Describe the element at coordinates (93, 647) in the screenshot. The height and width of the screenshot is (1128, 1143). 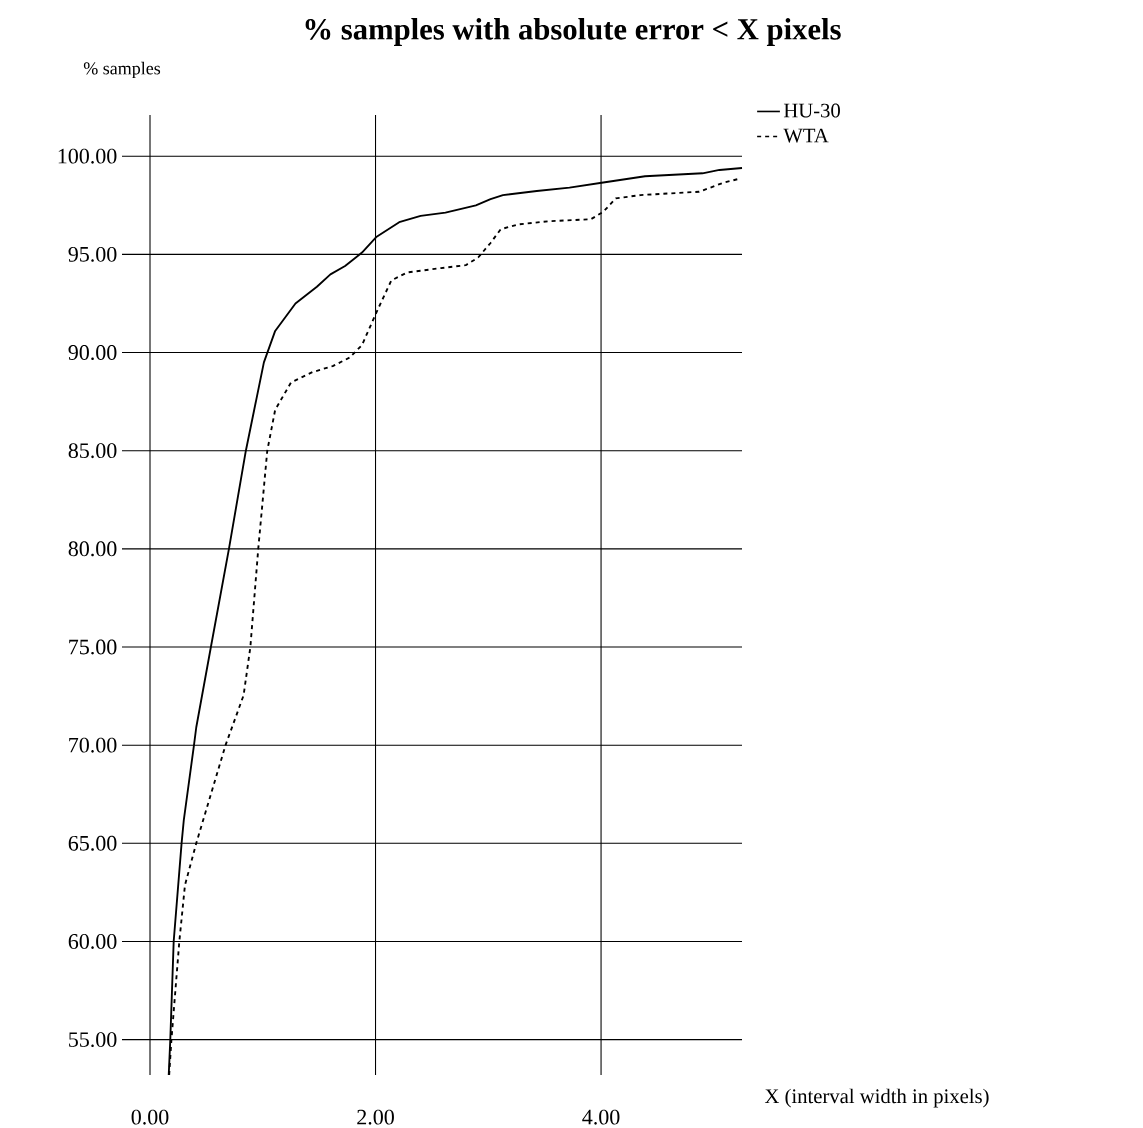
I see `y-tick-label: 75.00` at that location.